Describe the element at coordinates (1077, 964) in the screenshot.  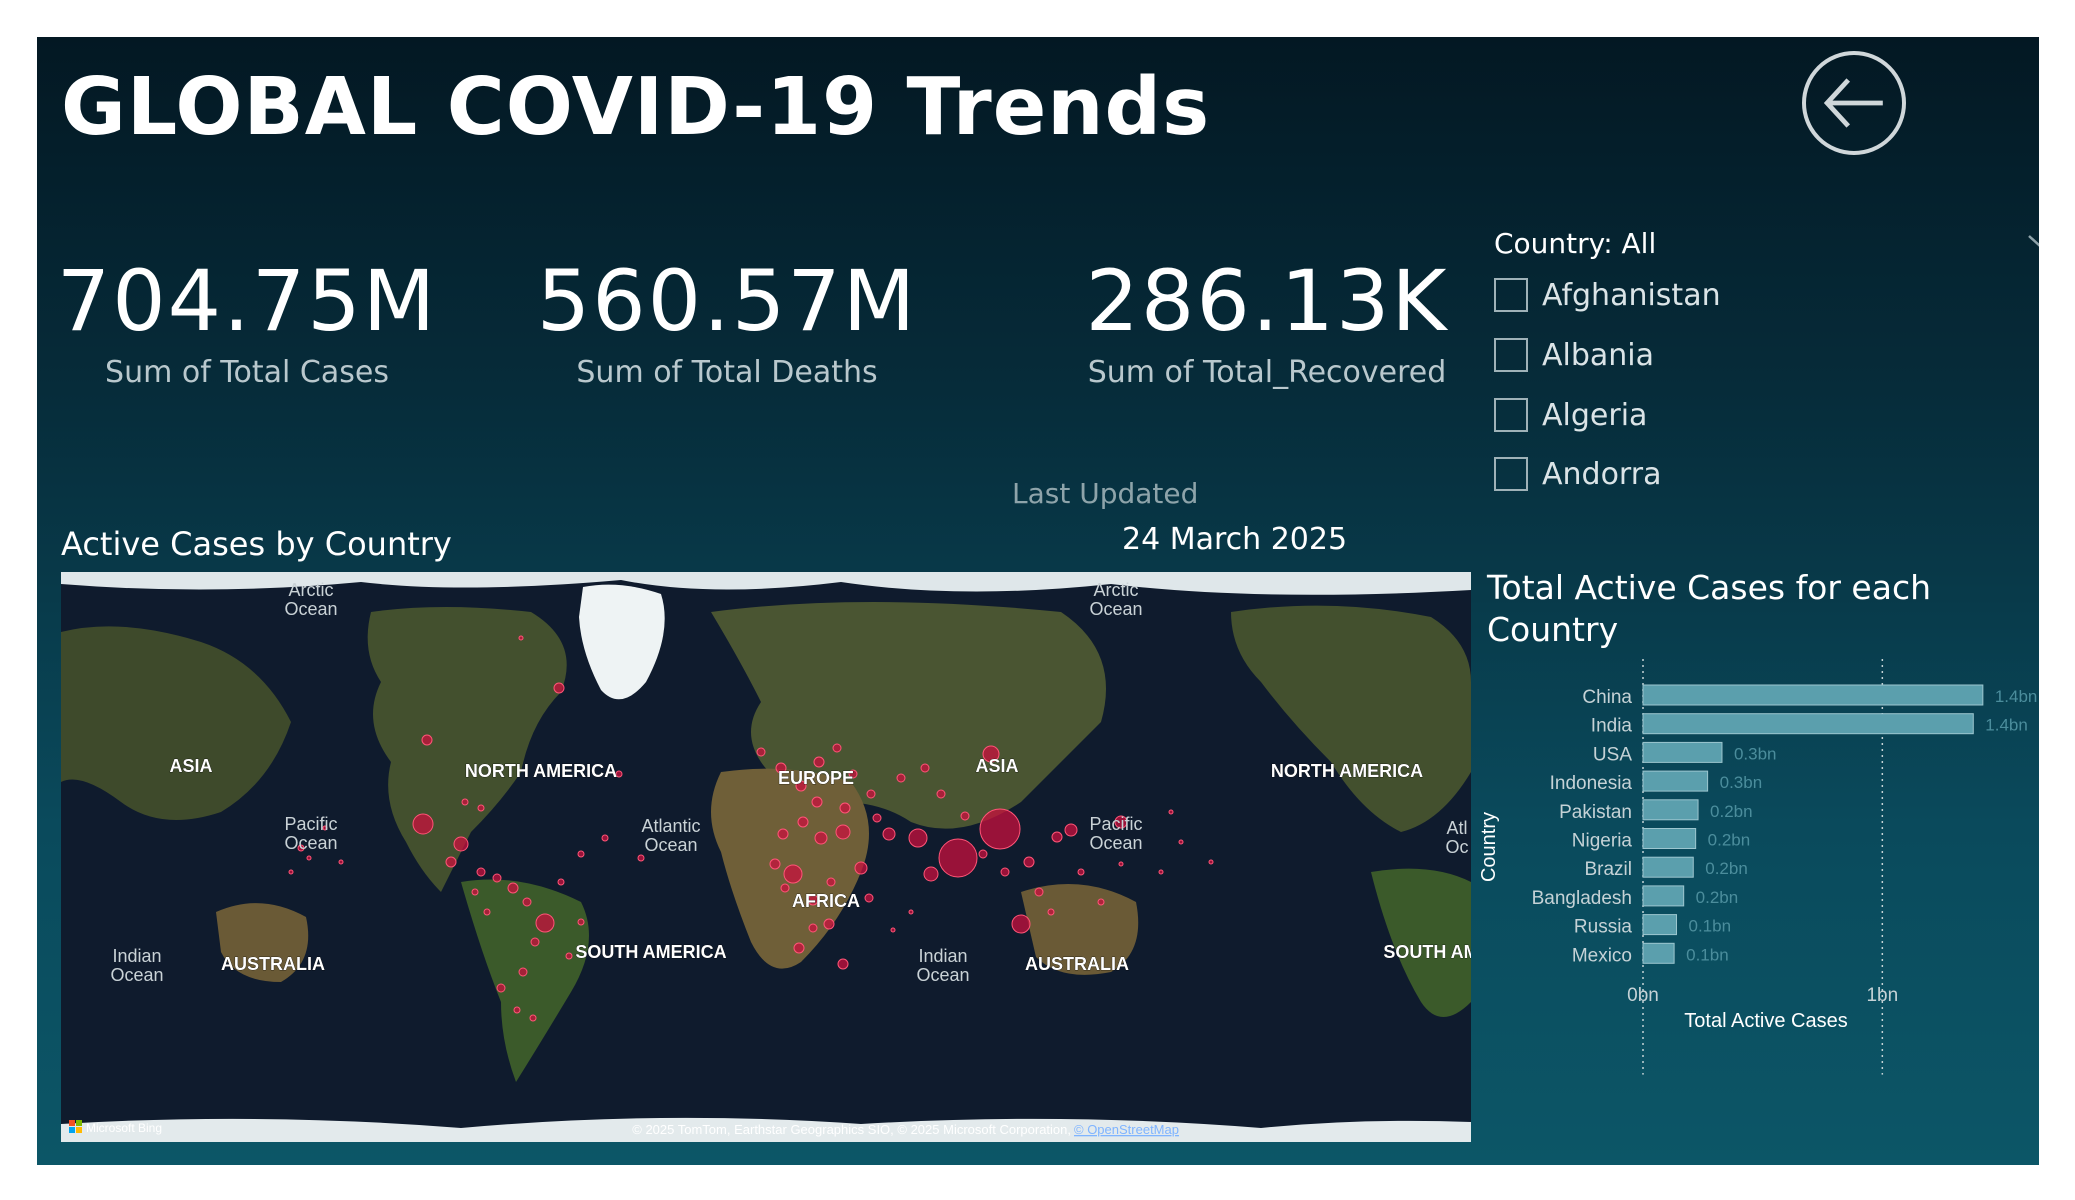
I see `map-label-australia: AUSTRALIA` at that location.